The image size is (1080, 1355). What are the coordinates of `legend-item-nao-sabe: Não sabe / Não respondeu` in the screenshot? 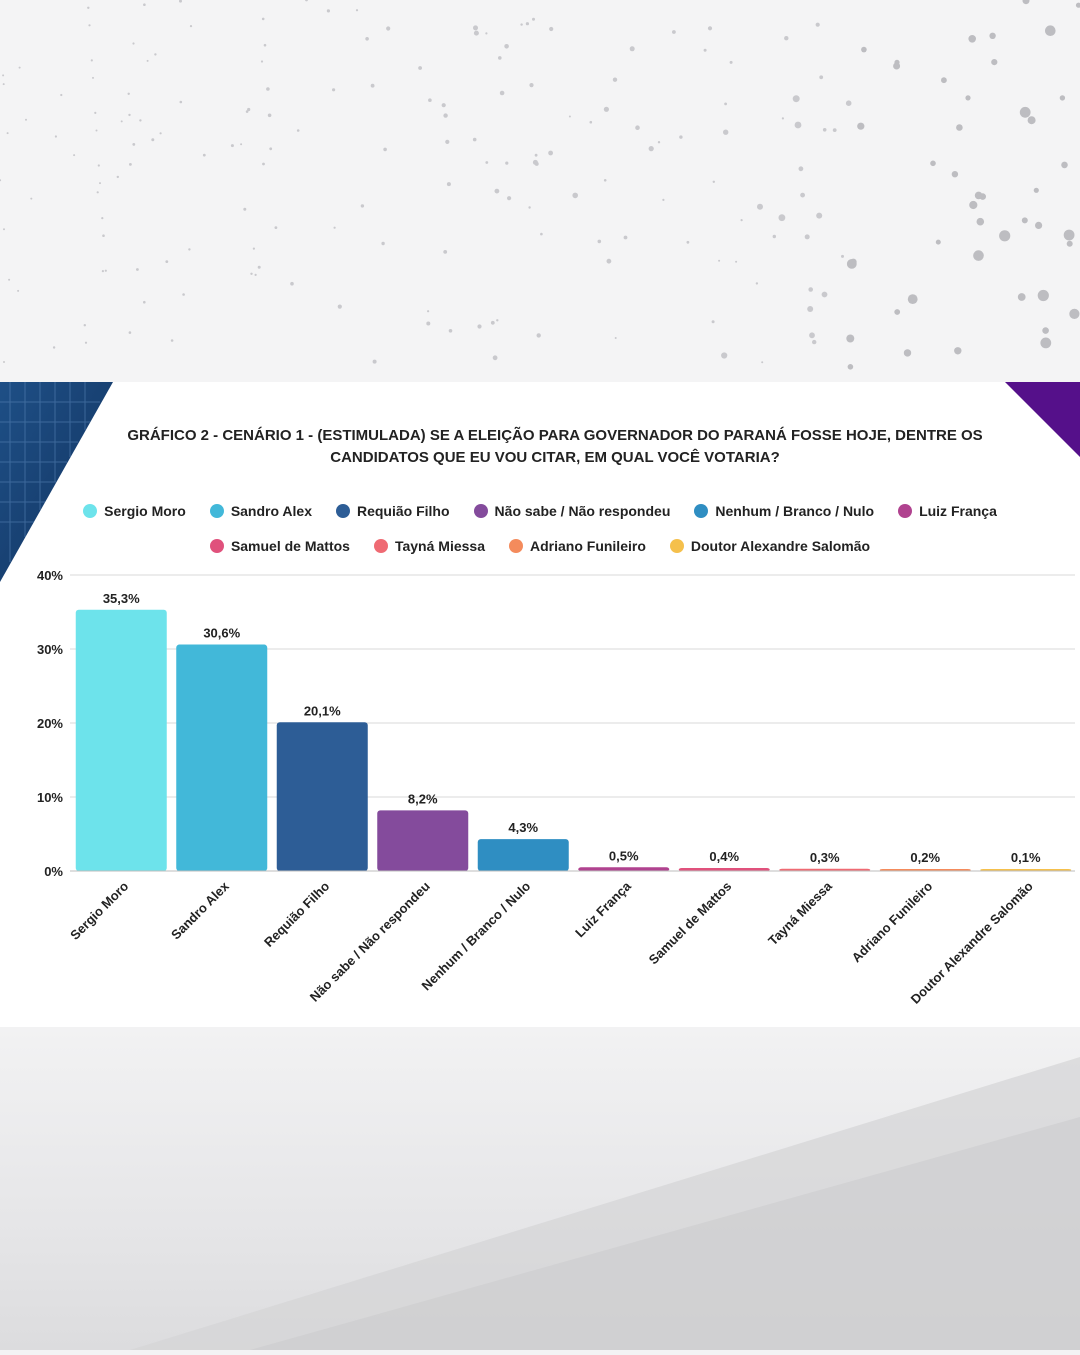 It's located at (571, 511).